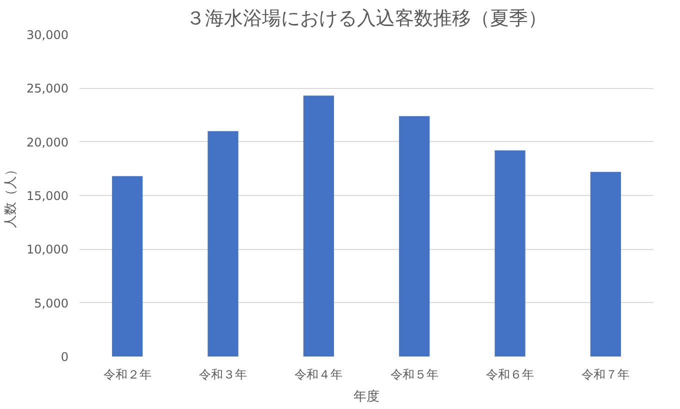 The image size is (680, 409). Describe the element at coordinates (367, 396) in the screenshot. I see `x-axis-title: 年度` at that location.